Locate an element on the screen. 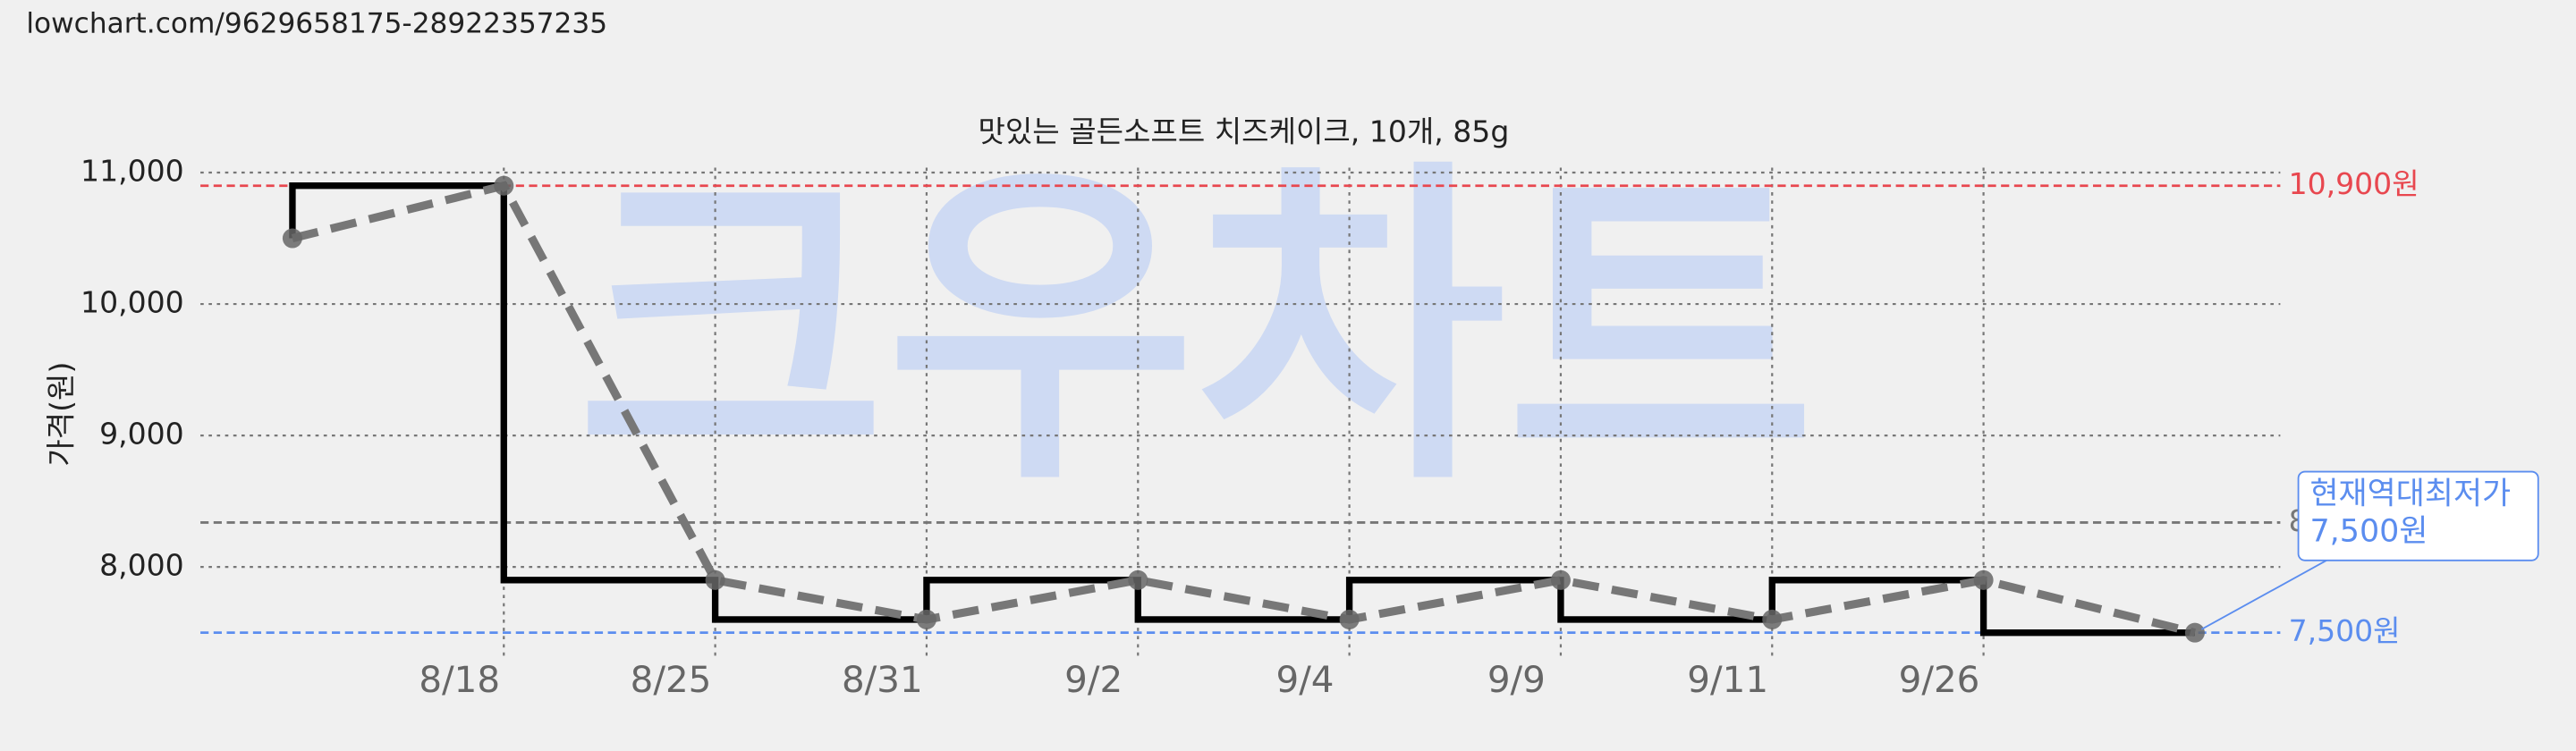  y-axis-label: 가격(원) is located at coordinates (60, 415).